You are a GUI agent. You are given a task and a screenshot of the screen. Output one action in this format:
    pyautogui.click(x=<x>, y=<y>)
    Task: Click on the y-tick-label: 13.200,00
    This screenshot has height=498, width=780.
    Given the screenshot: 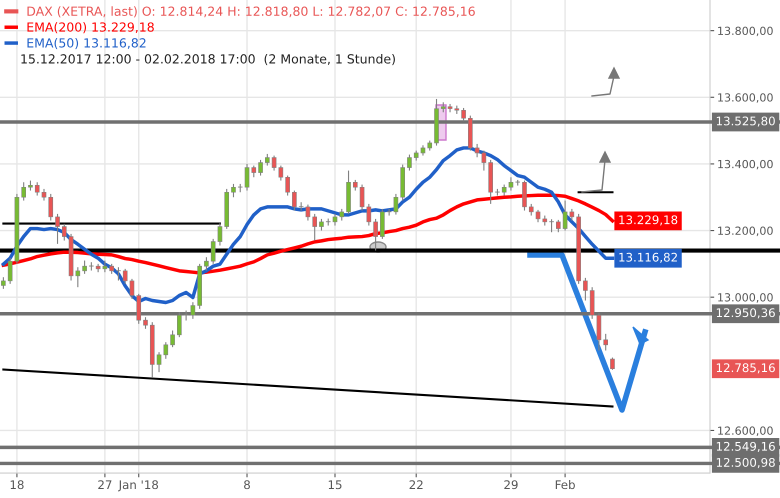 What is the action you would take?
    pyautogui.click(x=745, y=231)
    